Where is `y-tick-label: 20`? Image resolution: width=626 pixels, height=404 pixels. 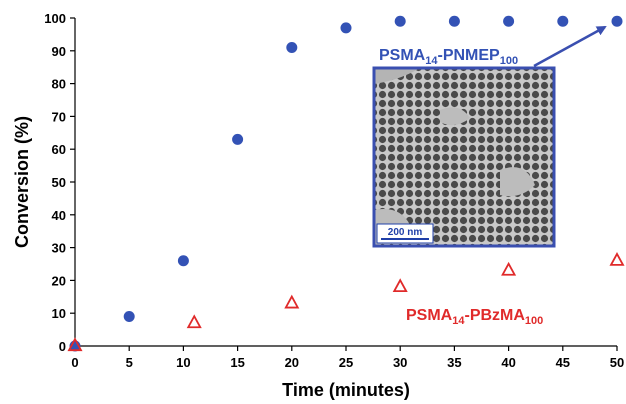 y-tick-label: 20 is located at coordinates (59, 280).